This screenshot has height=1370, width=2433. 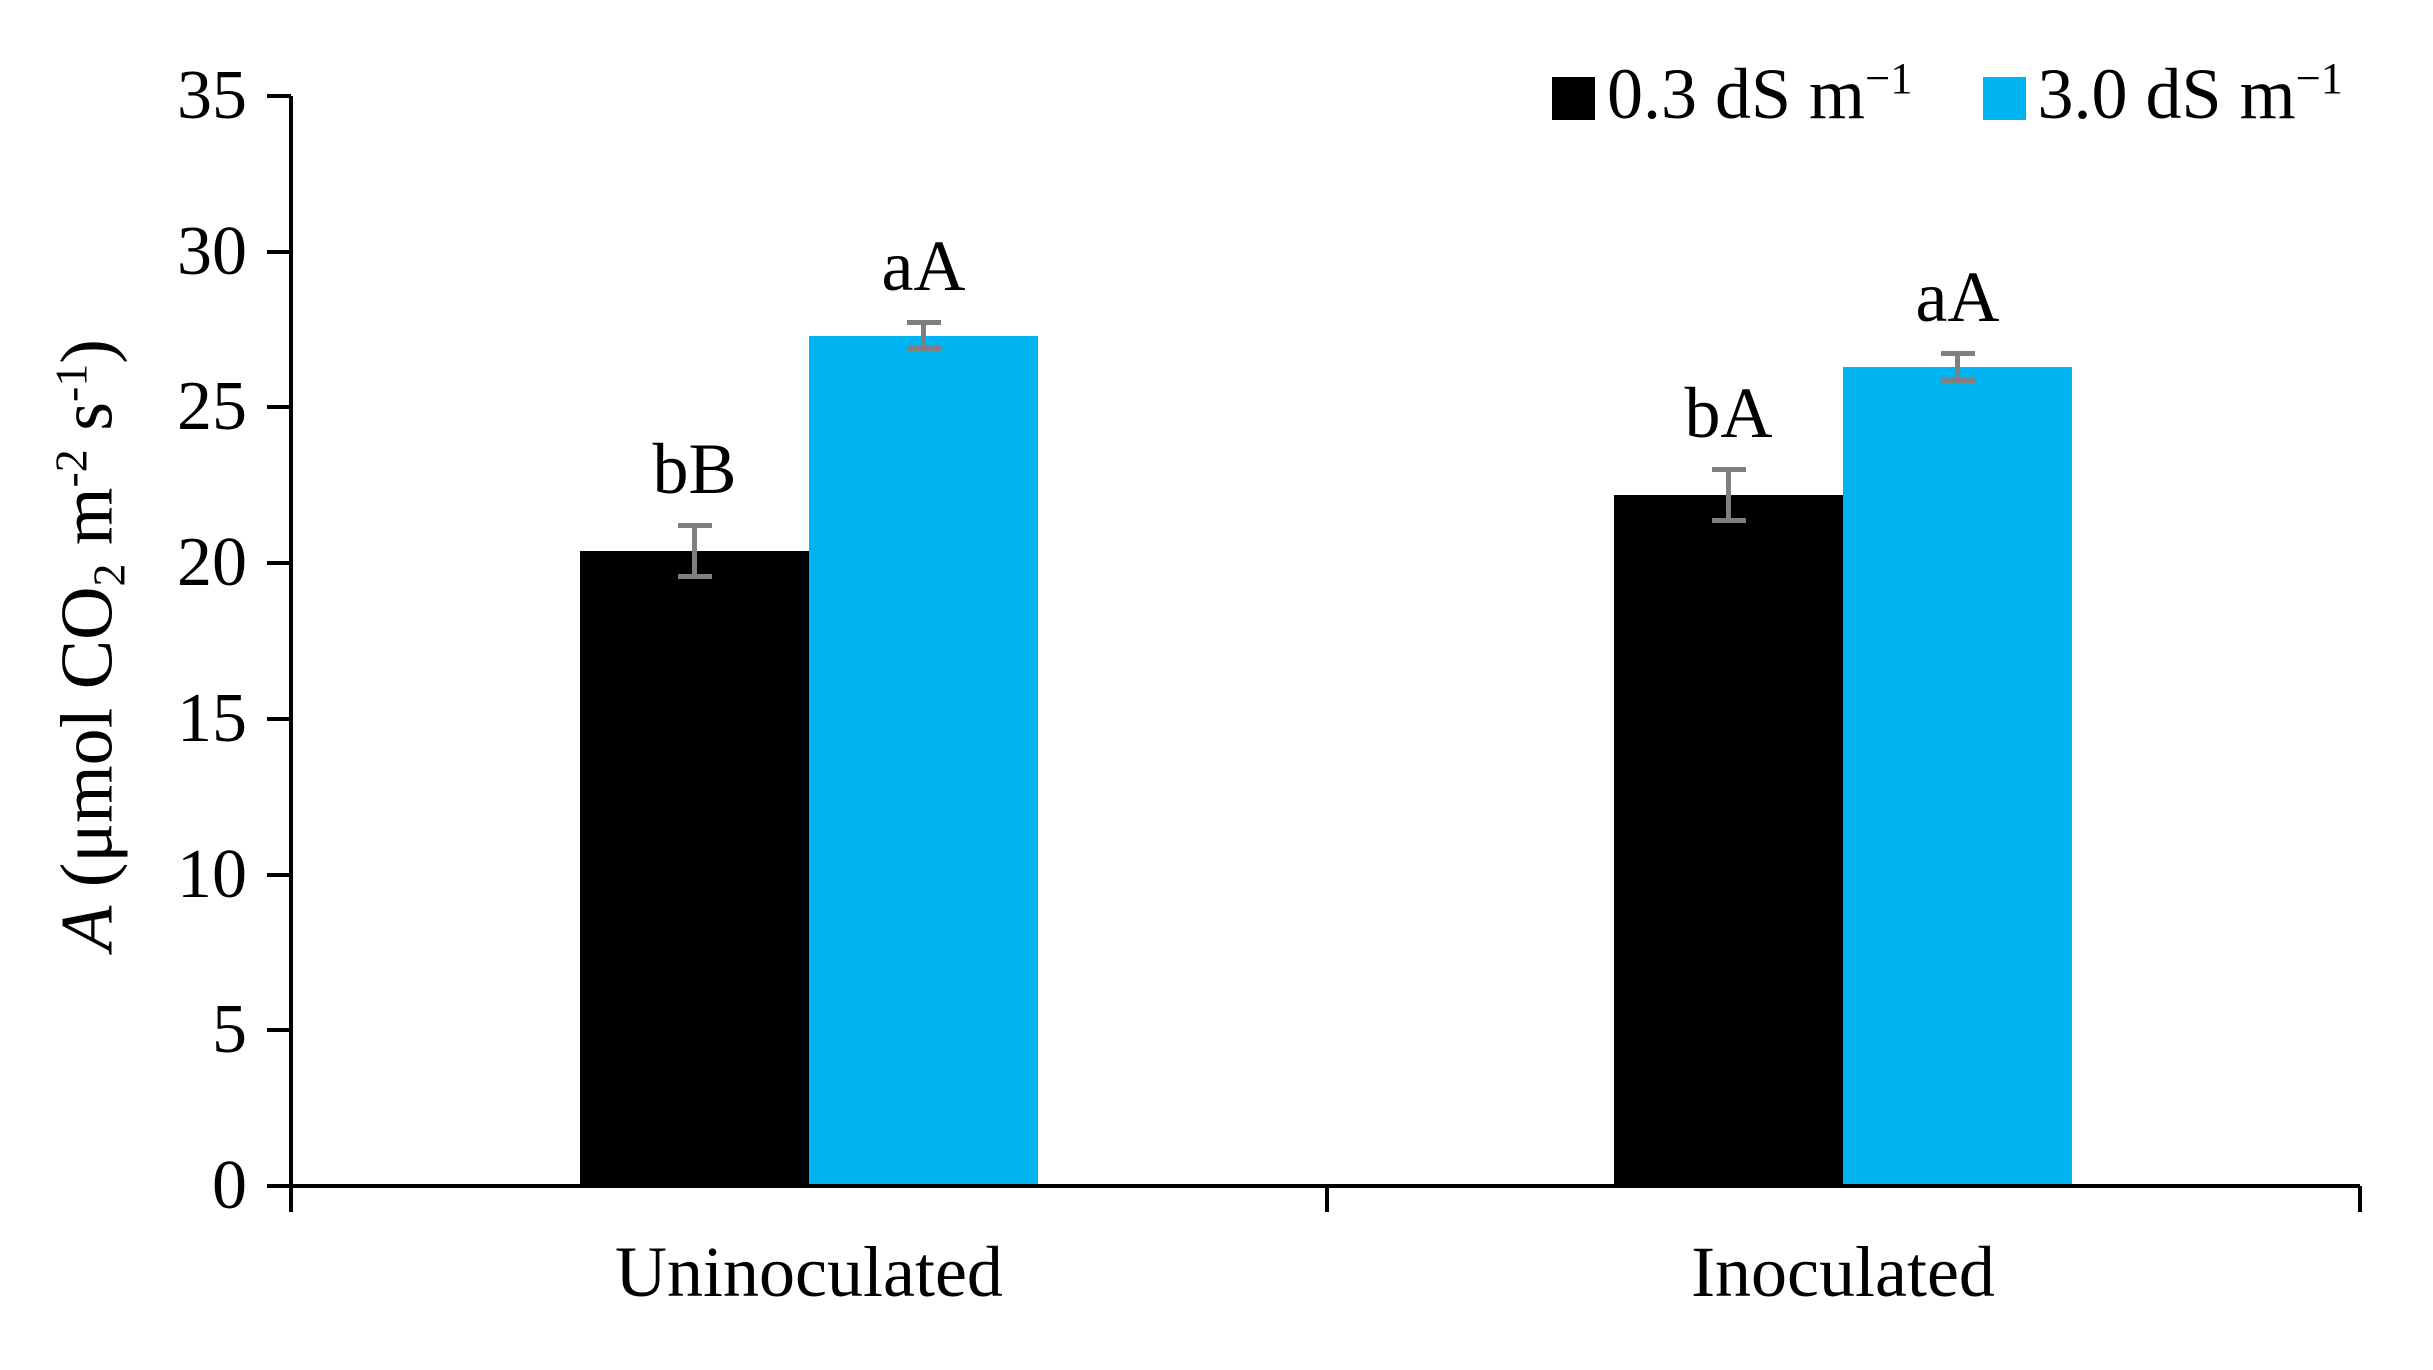 What do you see at coordinates (229, 1185) in the screenshot?
I see `y-tick-label: 0` at bounding box center [229, 1185].